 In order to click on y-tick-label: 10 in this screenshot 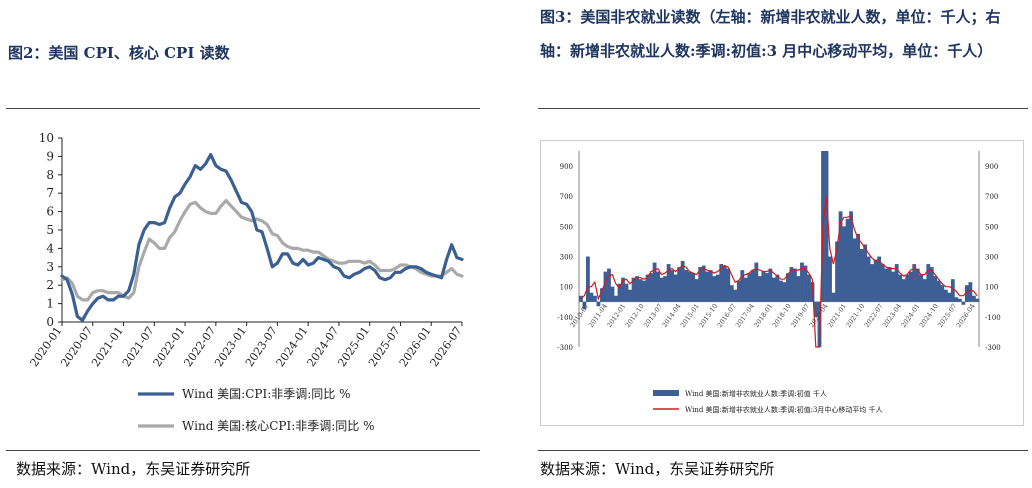, I will do `click(46, 138)`.